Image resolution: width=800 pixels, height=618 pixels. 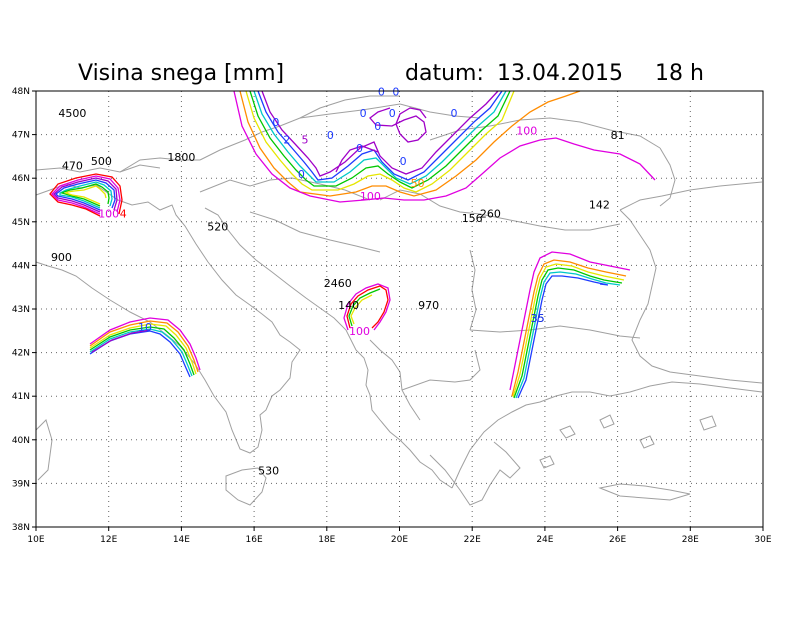 I want to click on border-montenegro-albania, so click(x=395, y=380).